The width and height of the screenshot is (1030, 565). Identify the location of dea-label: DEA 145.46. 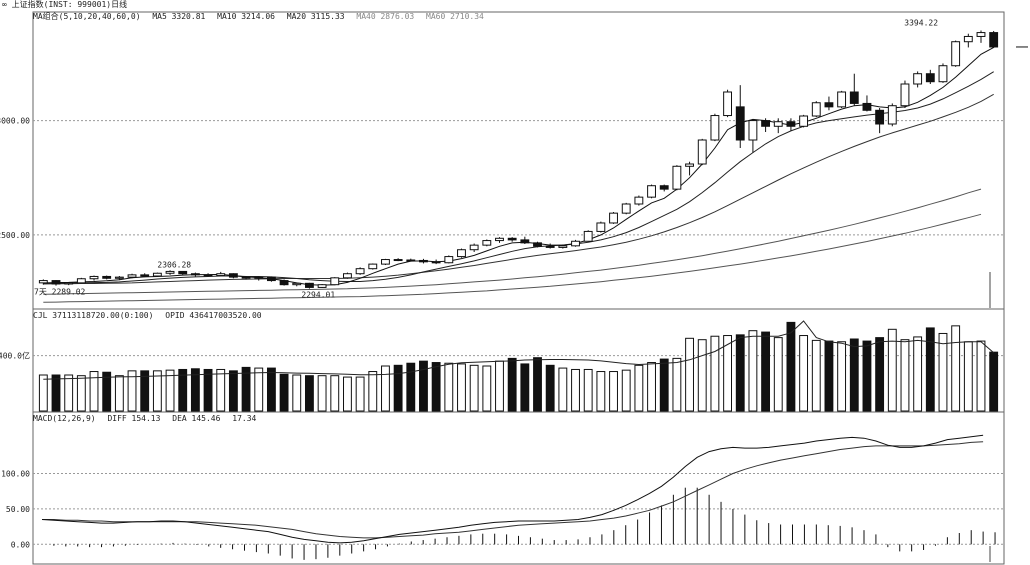
(196, 418).